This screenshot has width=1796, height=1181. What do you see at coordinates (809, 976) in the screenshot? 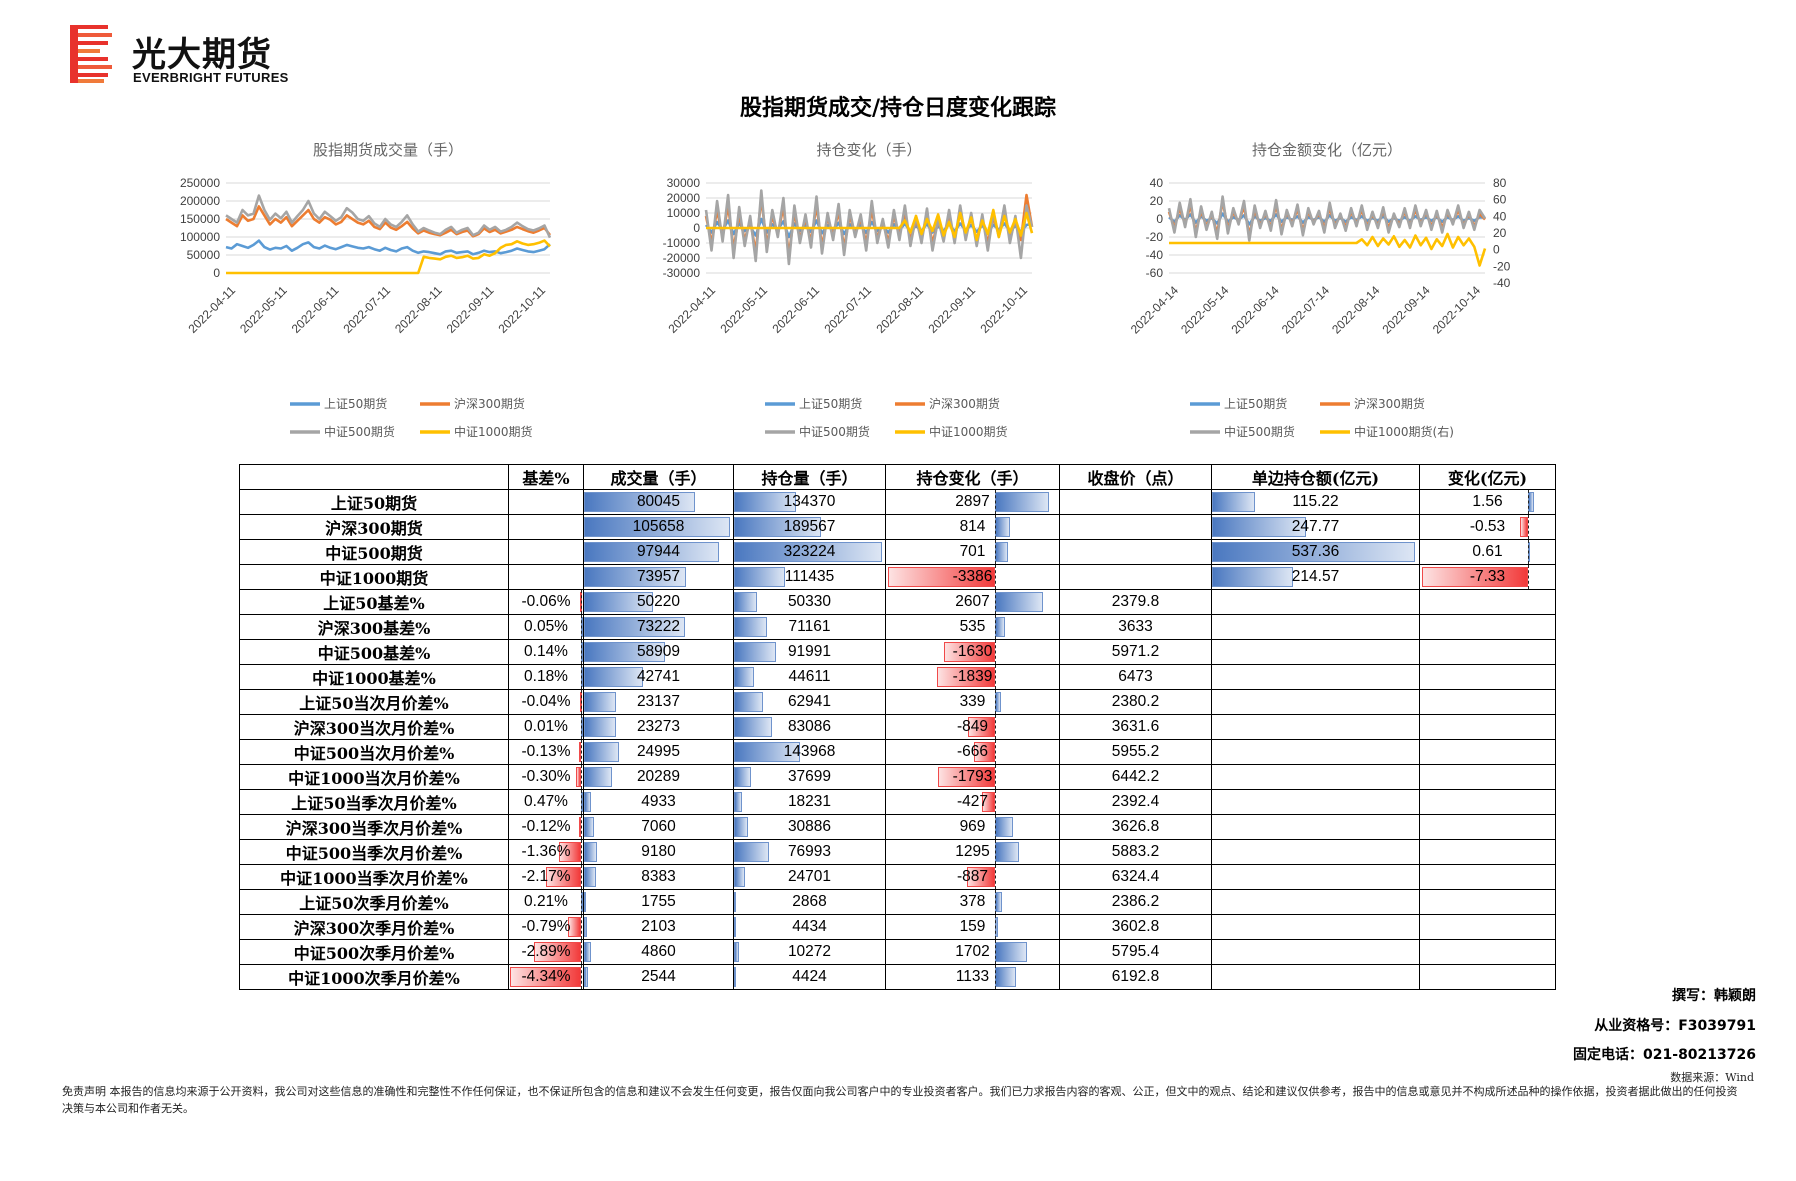
I see `cell-value: 4424` at bounding box center [809, 976].